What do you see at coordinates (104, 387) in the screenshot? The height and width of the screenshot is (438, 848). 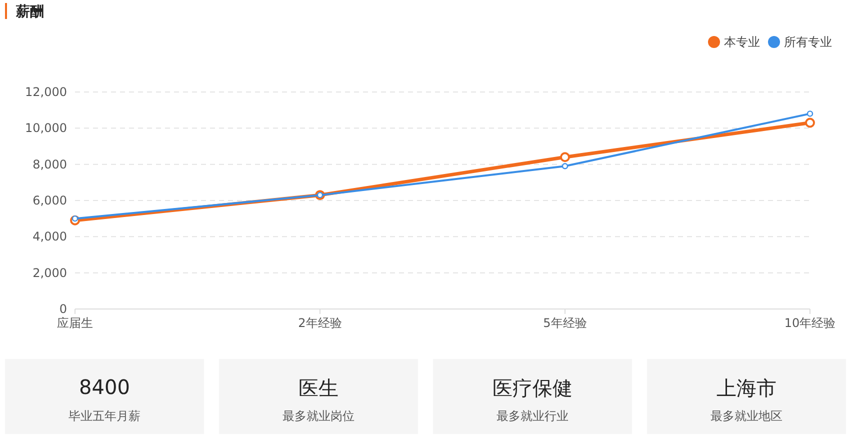 I see `text: 8400` at bounding box center [104, 387].